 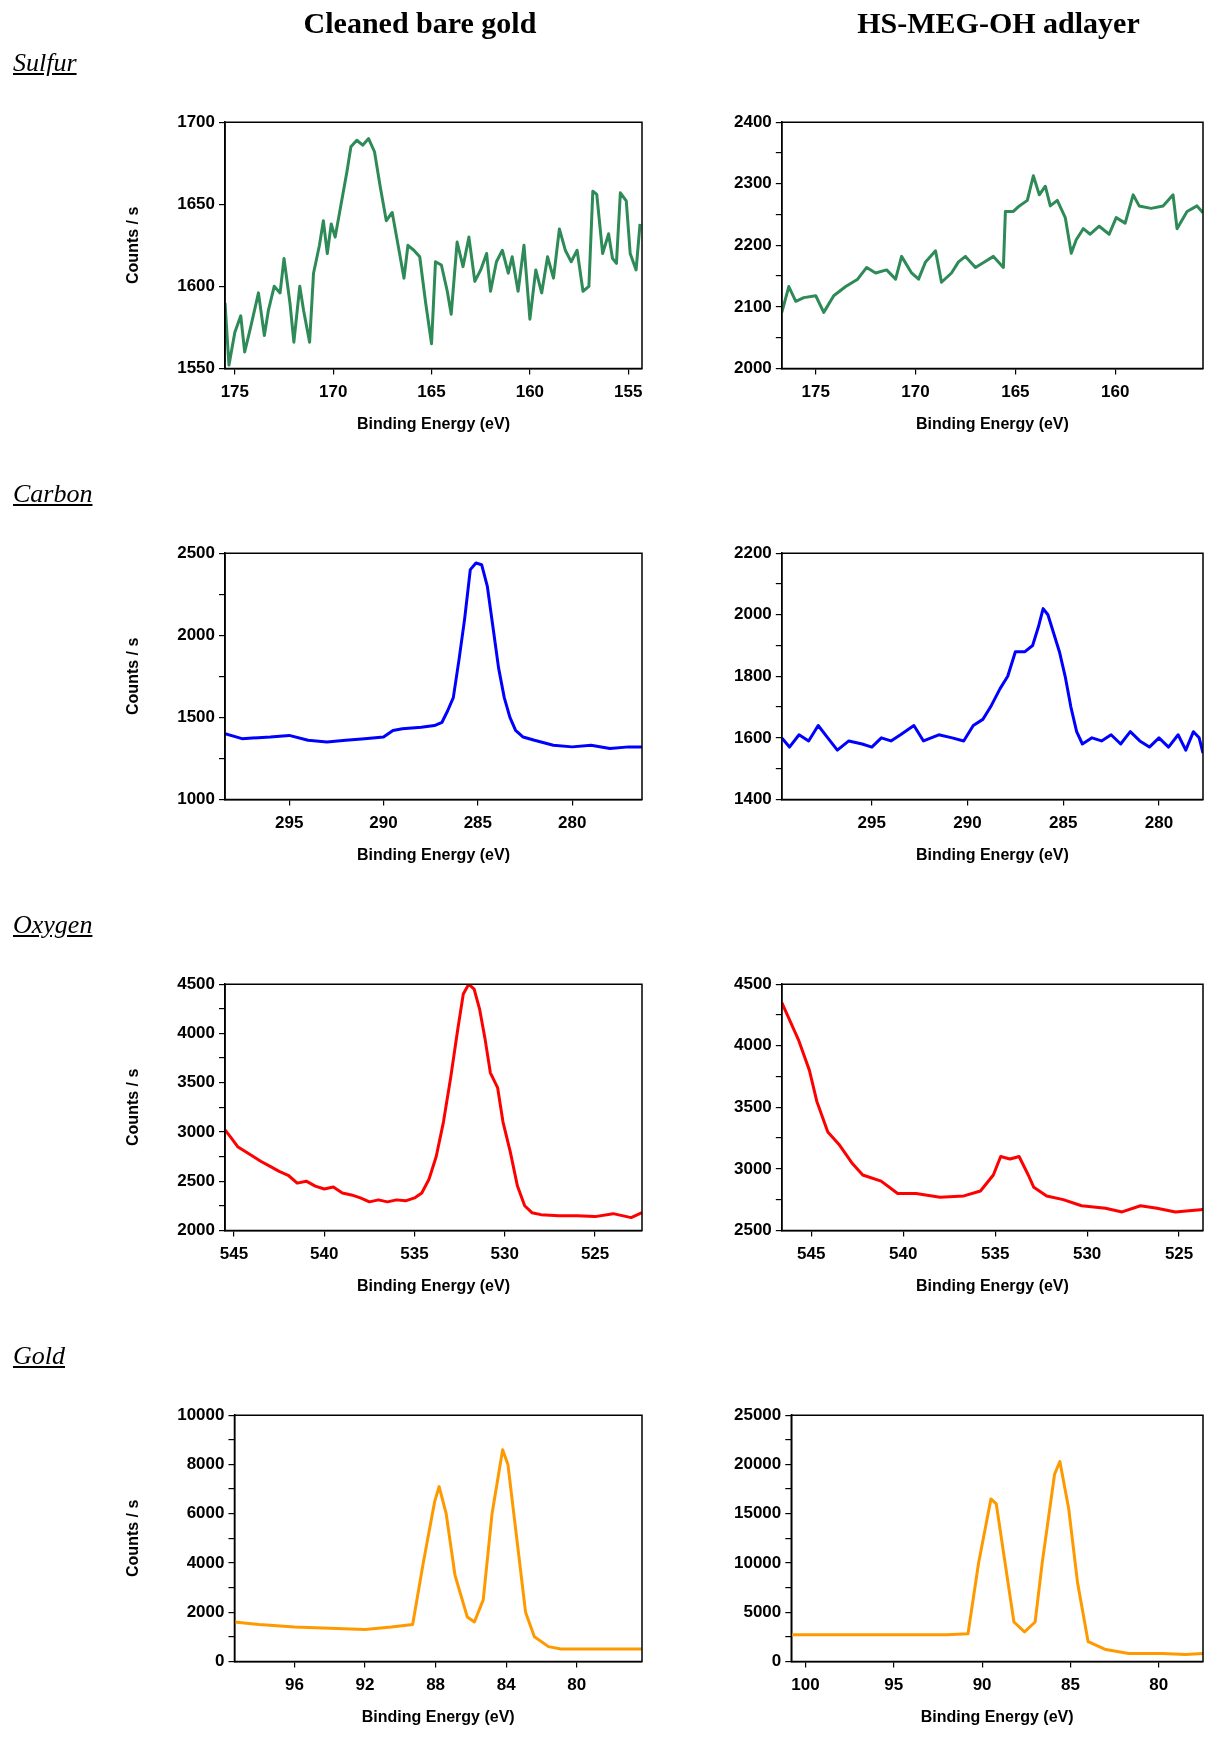 I want to click on x-tick-label: 84, so click(x=506, y=1685).